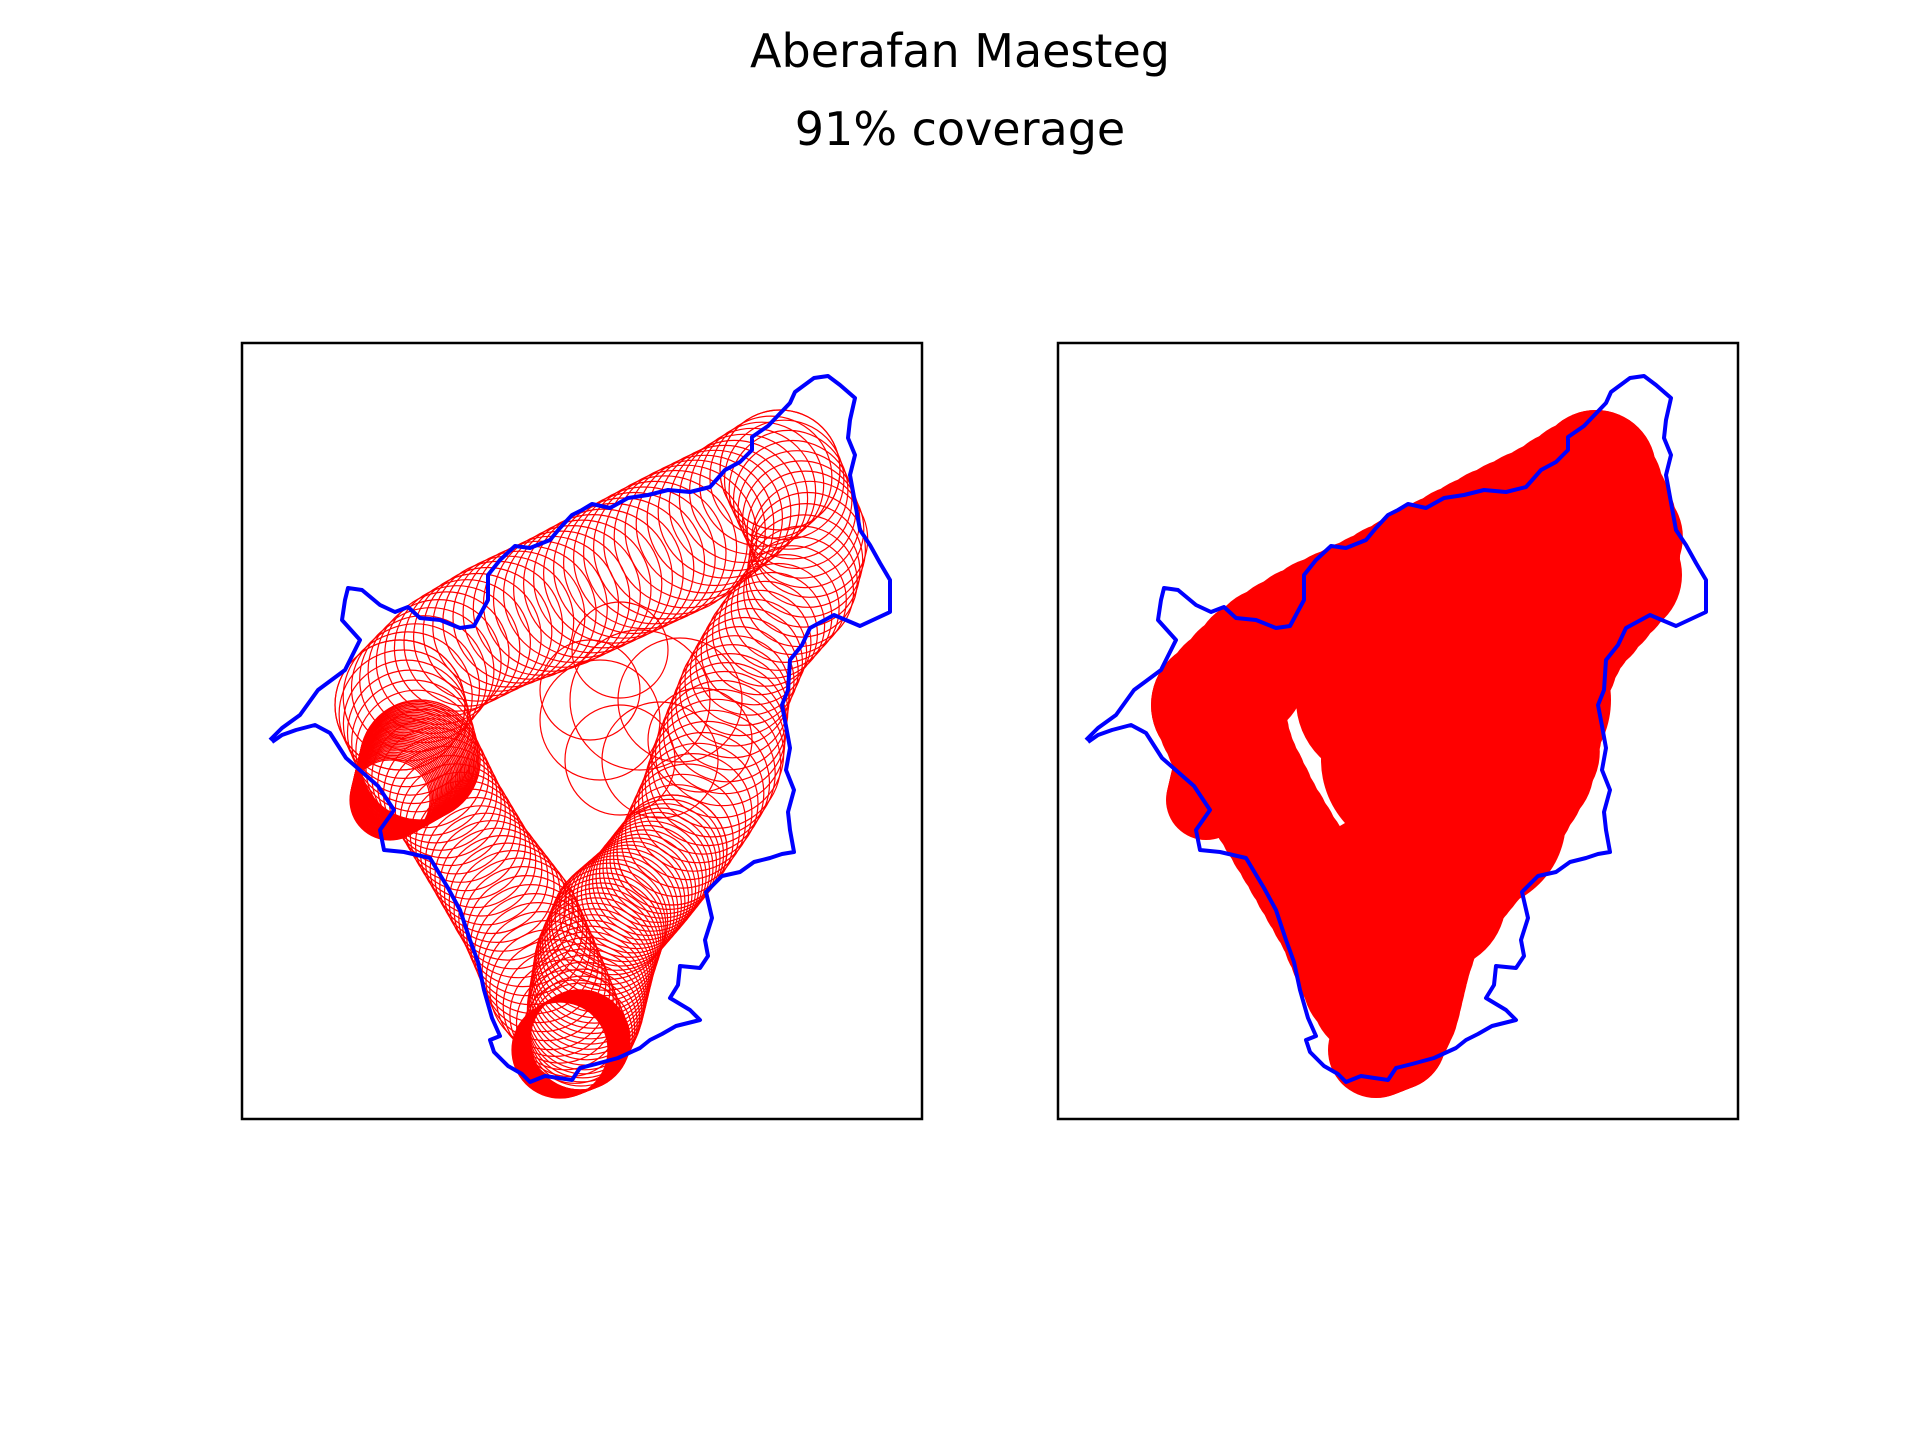 The height and width of the screenshot is (1440, 1920). Describe the element at coordinates (960, 129) in the screenshot. I see `coverage-subtitle: 91% coverage` at that location.